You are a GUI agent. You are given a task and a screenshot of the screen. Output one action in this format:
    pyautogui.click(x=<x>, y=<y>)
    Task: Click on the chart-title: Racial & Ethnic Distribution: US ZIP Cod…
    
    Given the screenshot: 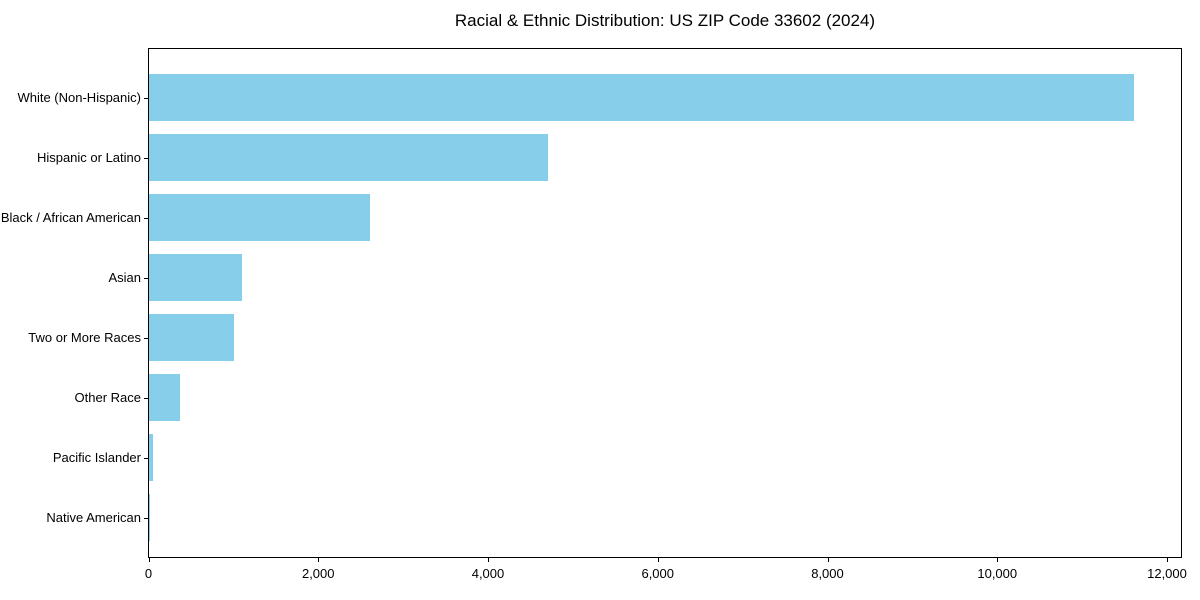 What is the action you would take?
    pyautogui.click(x=665, y=20)
    